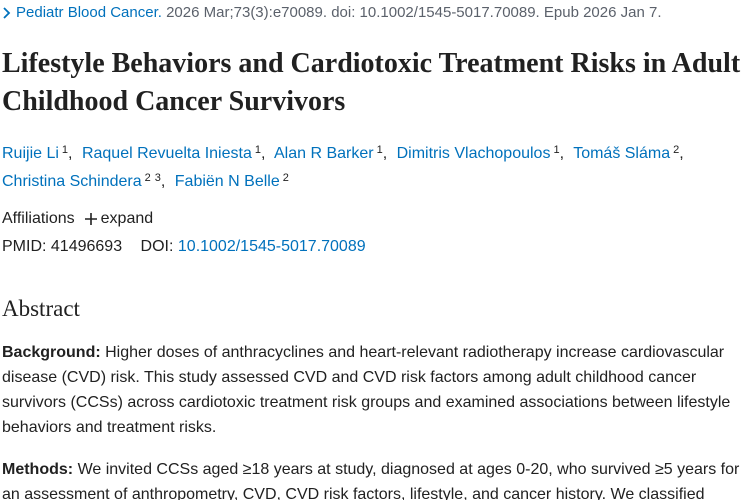 The height and width of the screenshot is (500, 750). I want to click on author: Alan R Barker 1, so click(332, 153).